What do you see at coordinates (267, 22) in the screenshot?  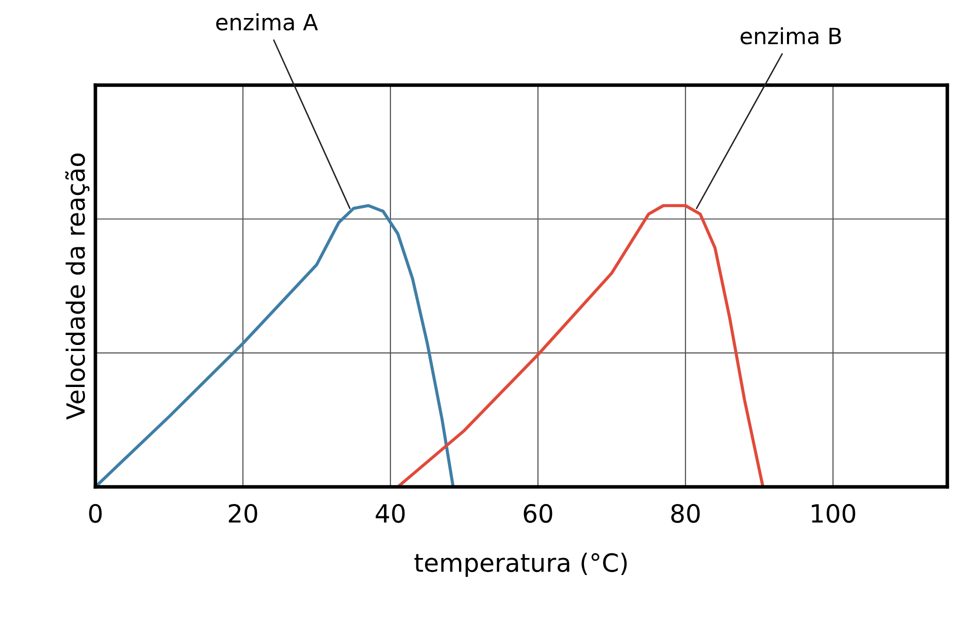 I see `annotation: enzima A` at bounding box center [267, 22].